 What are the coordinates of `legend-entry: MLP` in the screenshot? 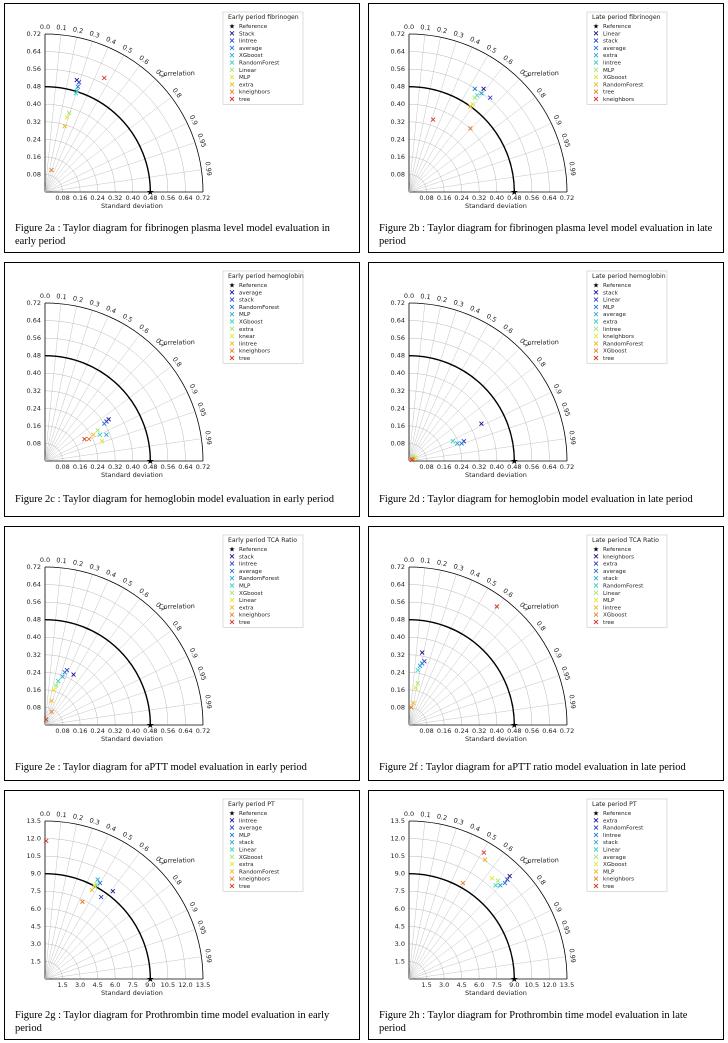 It's located at (609, 71).